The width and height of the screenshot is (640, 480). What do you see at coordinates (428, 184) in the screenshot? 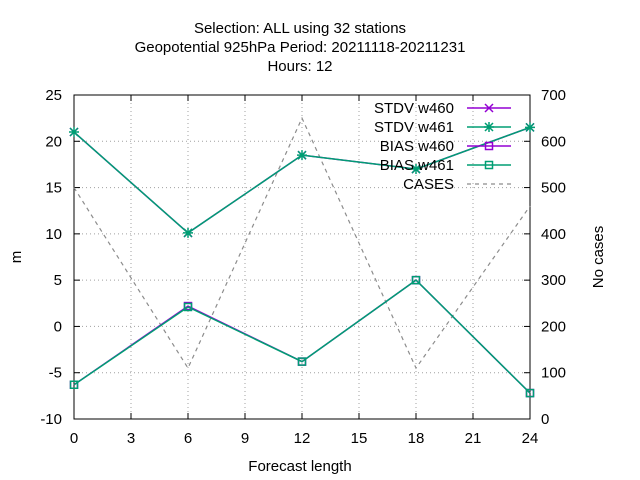
I see `legend-label: CASES` at bounding box center [428, 184].